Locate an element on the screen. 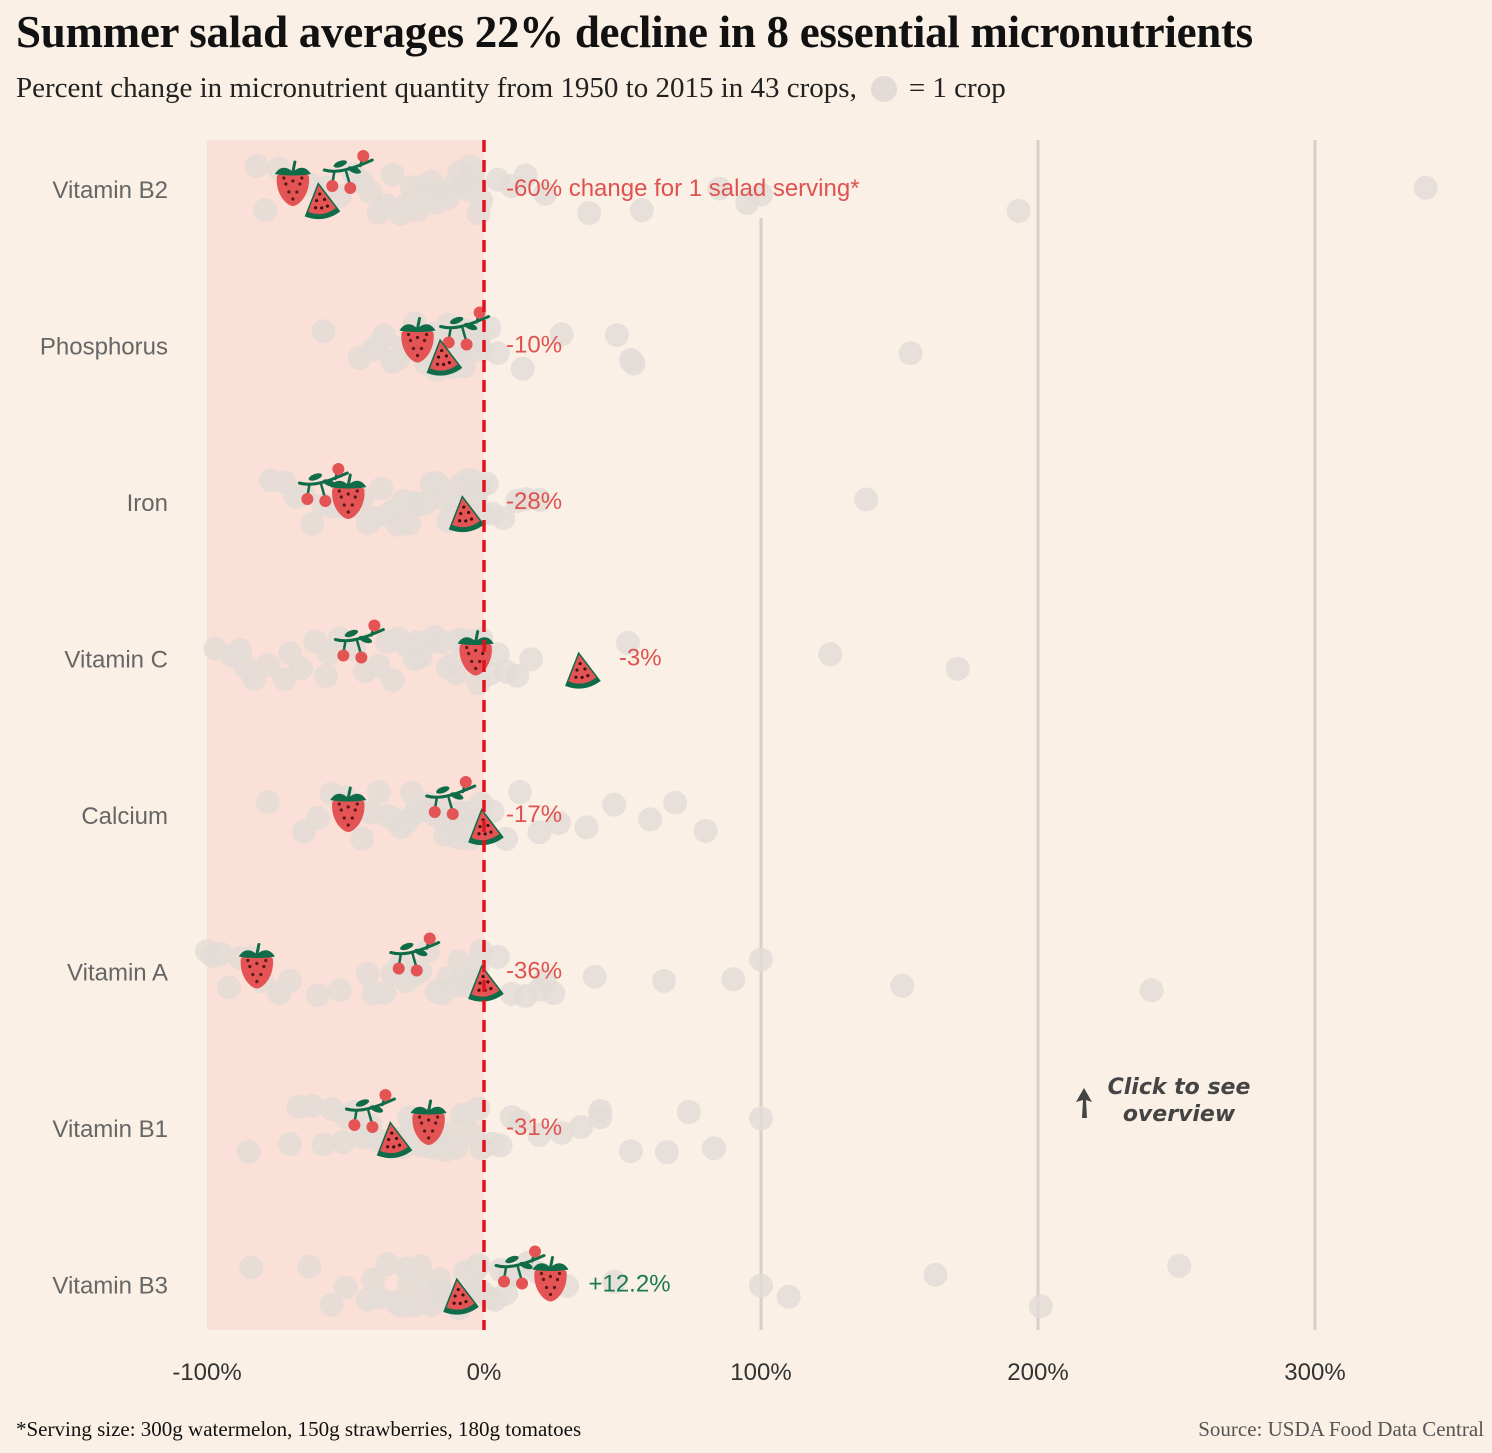 Image resolution: width=1492 pixels, height=1453 pixels. row-label: Vitamin A is located at coordinates (117, 973).